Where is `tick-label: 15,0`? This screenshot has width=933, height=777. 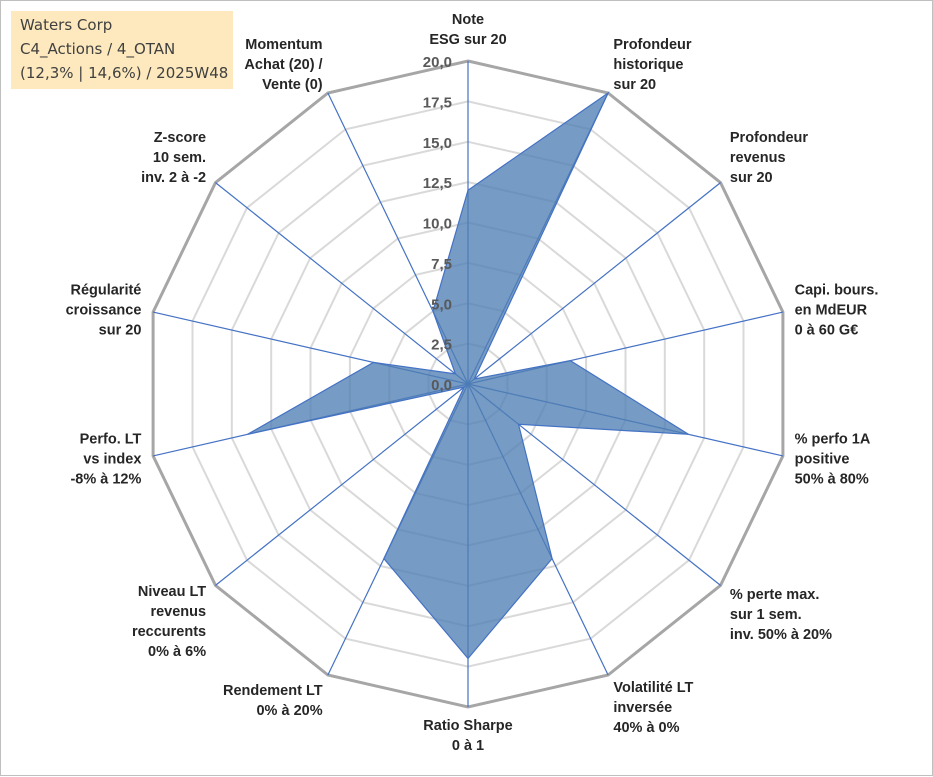 tick-label: 15,0 is located at coordinates (437, 143).